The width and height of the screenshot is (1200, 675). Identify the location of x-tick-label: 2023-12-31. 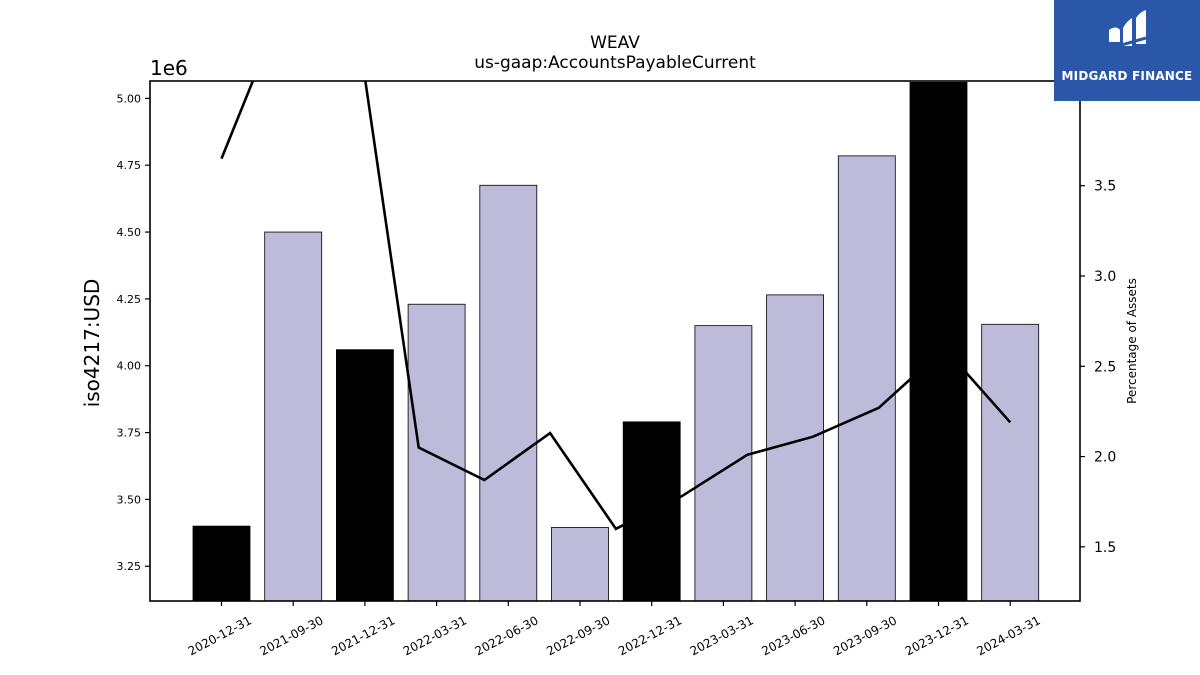
(937, 635).